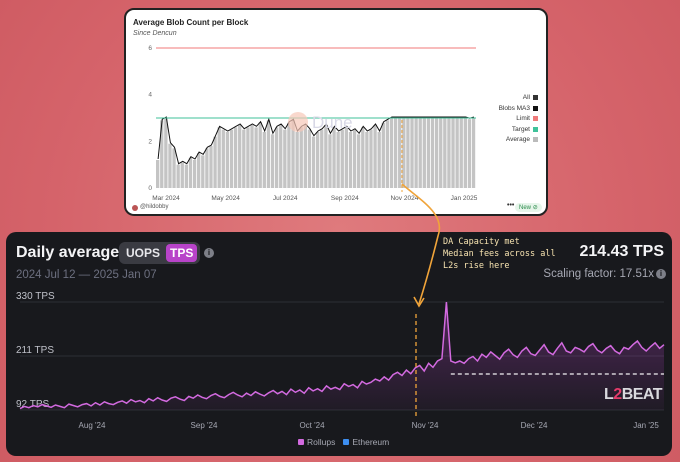 This screenshot has height=462, width=680. What do you see at coordinates (633, 394) in the screenshot?
I see `l2beat-logo: L2BEAT` at bounding box center [633, 394].